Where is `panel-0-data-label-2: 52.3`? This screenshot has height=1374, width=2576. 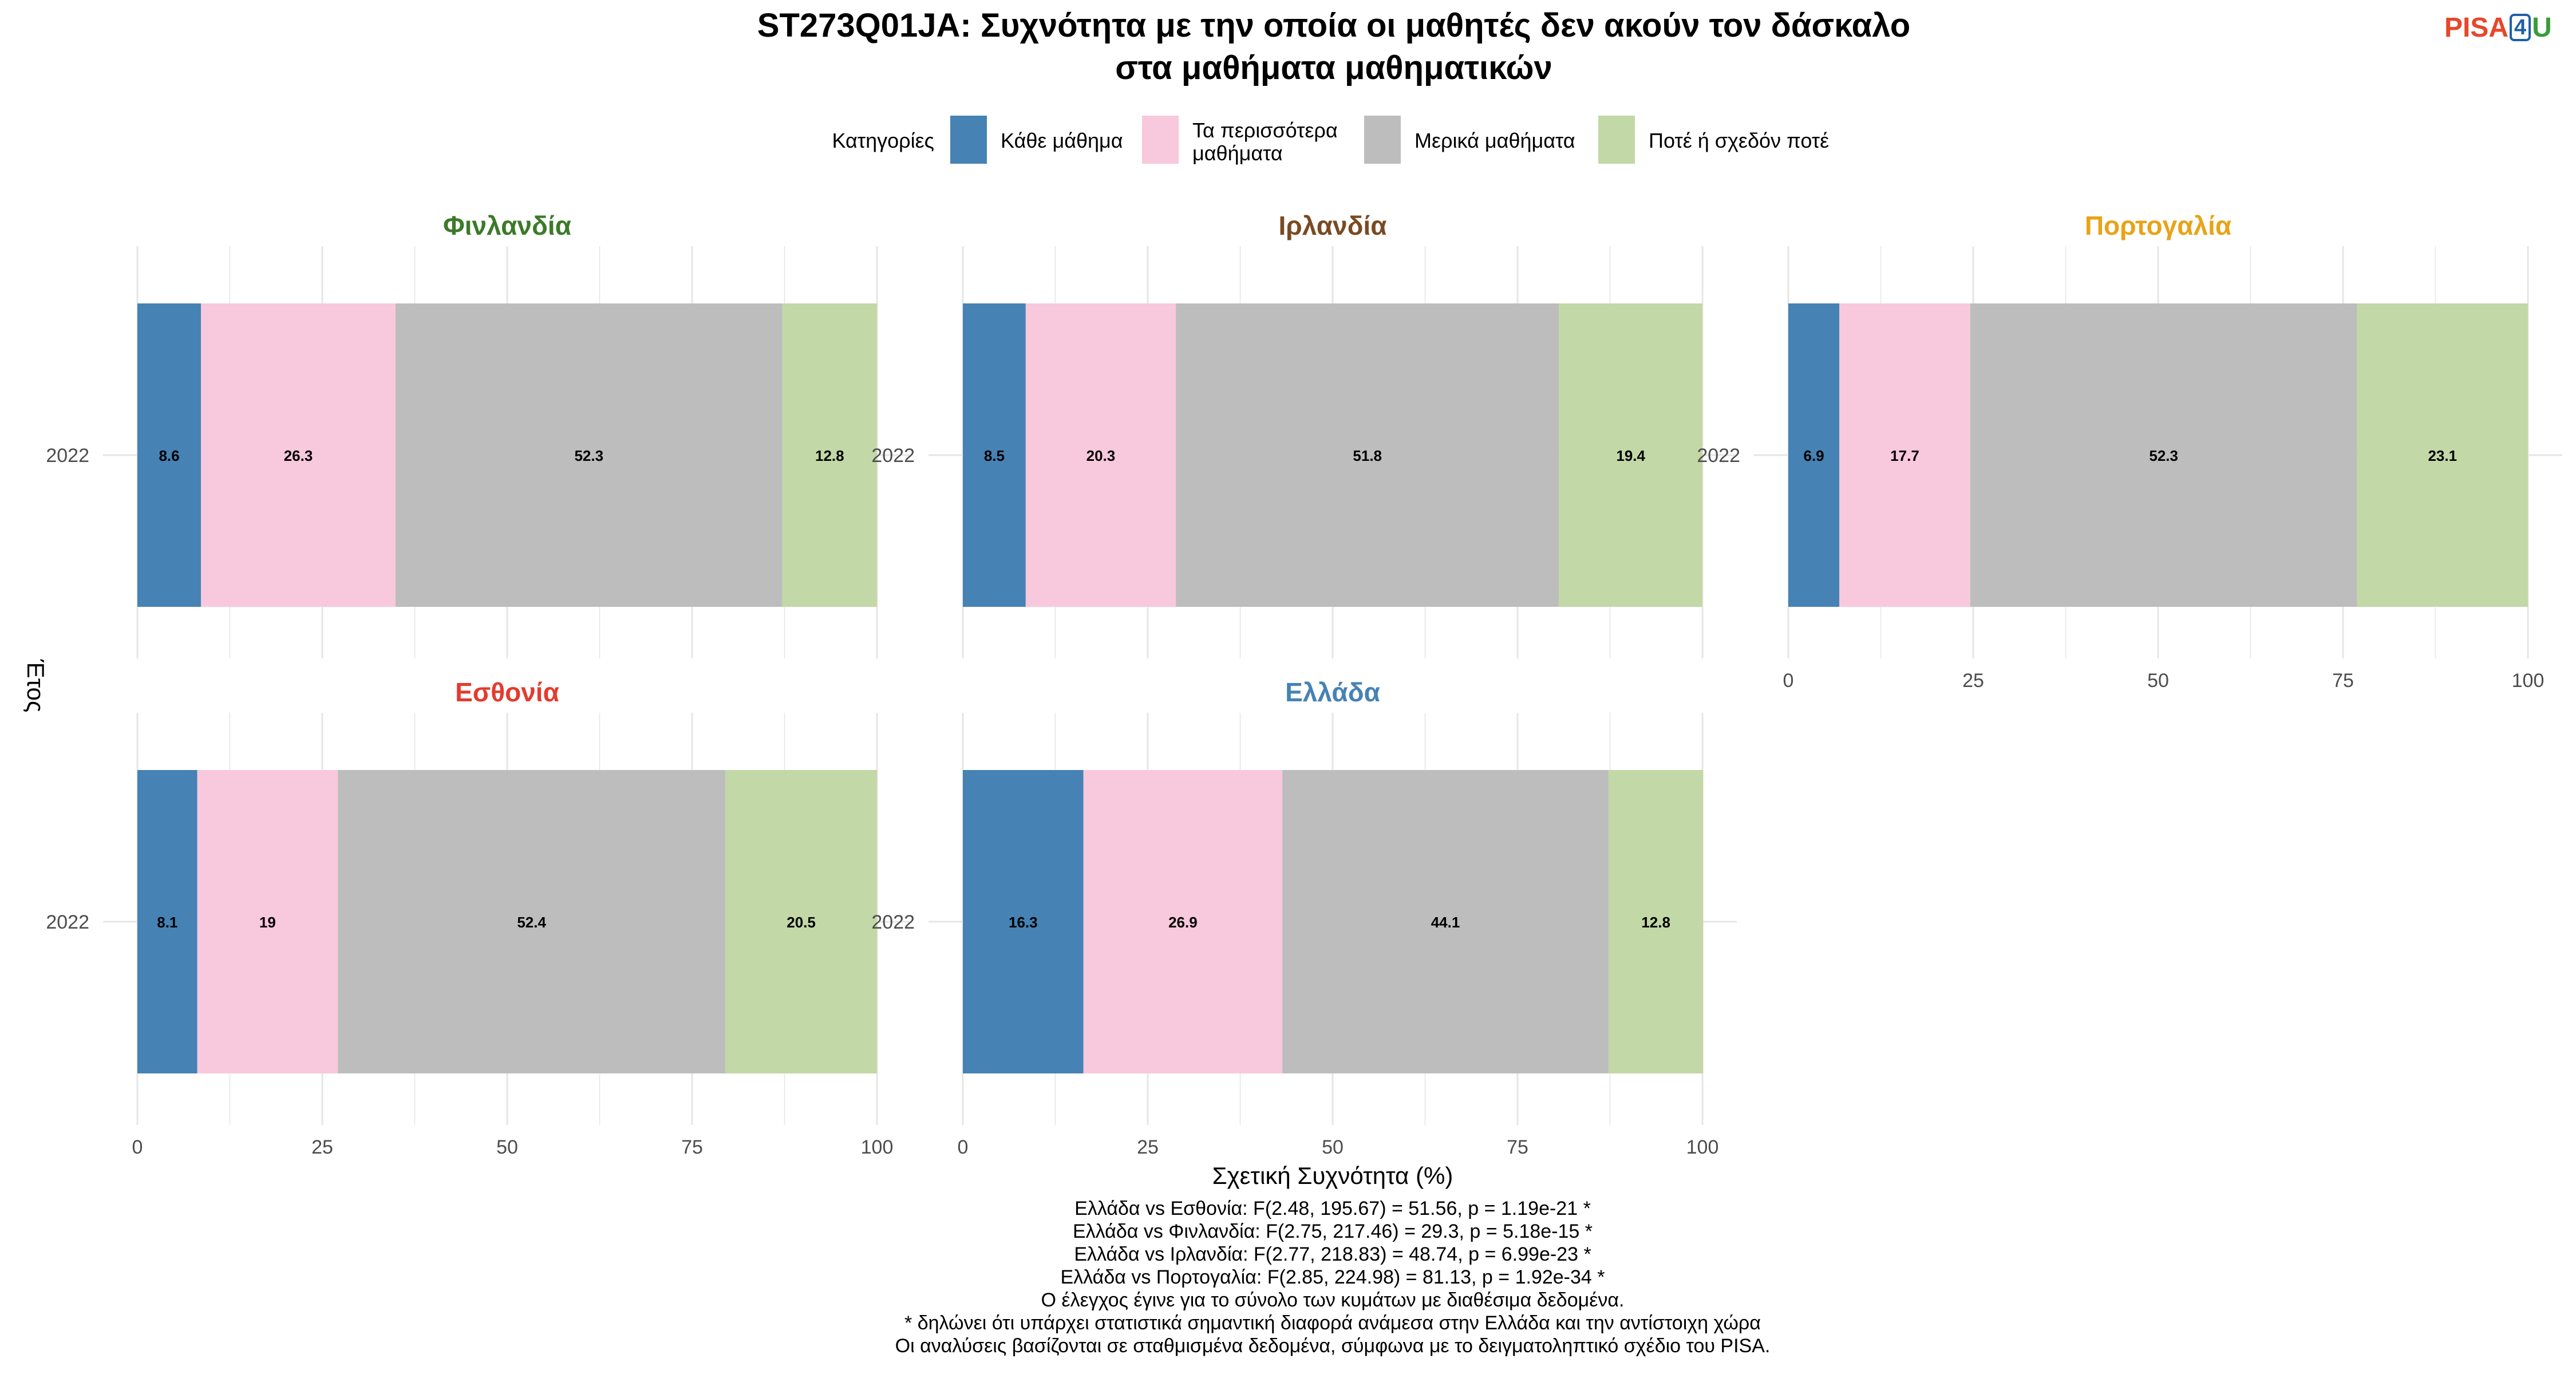
panel-0-data-label-2: 52.3 is located at coordinates (588, 455).